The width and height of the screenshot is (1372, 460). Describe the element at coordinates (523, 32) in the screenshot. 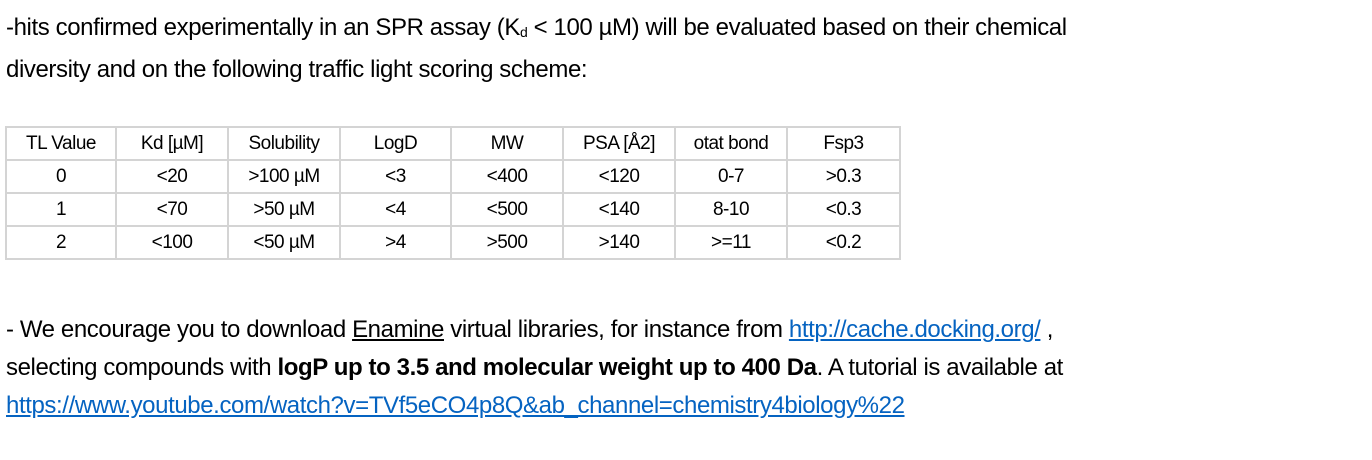

I see `kd-subscript: d` at that location.